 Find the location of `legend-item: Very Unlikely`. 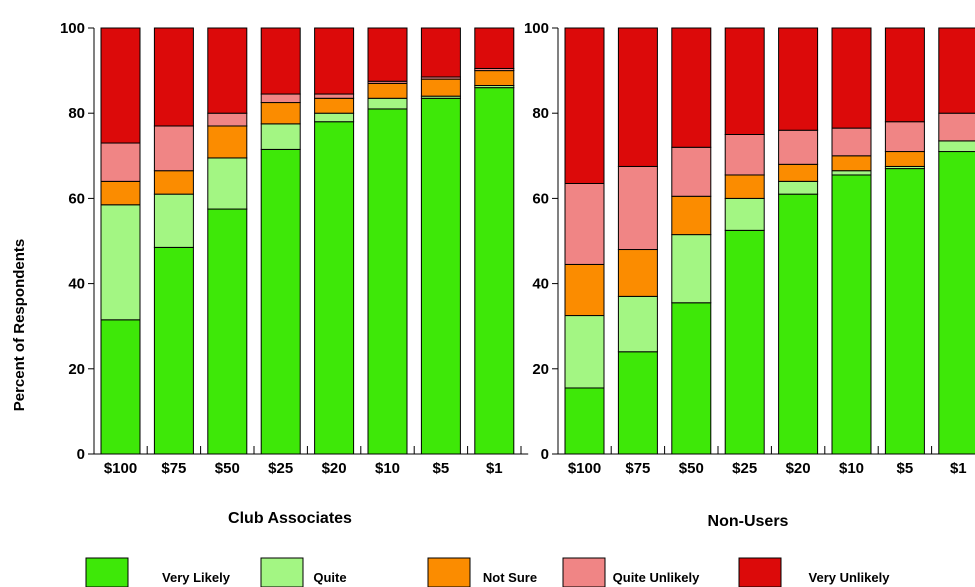

legend-item: Very Unlikely is located at coordinates (814, 572).